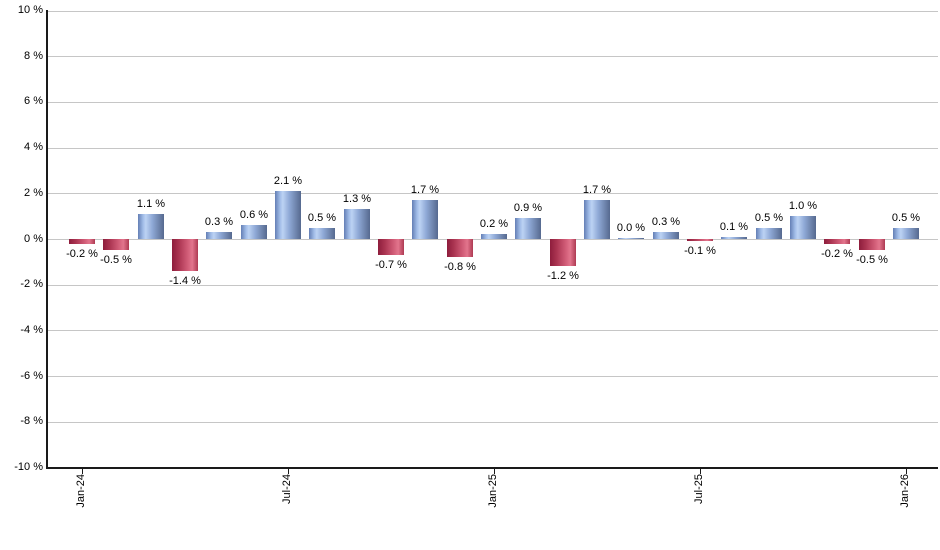  Describe the element at coordinates (700, 251) in the screenshot. I see `bar-value-label: -0.1 %` at that location.